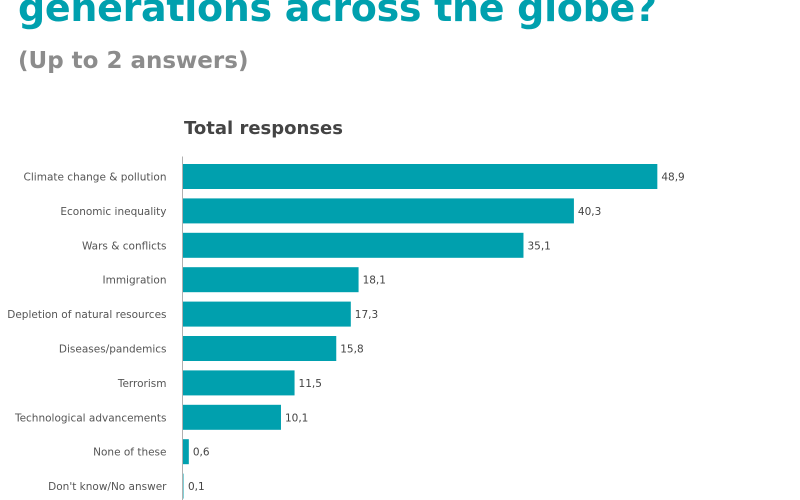 The width and height of the screenshot is (800, 500). What do you see at coordinates (589, 212) in the screenshot?
I see `data-label: 40,3` at bounding box center [589, 212].